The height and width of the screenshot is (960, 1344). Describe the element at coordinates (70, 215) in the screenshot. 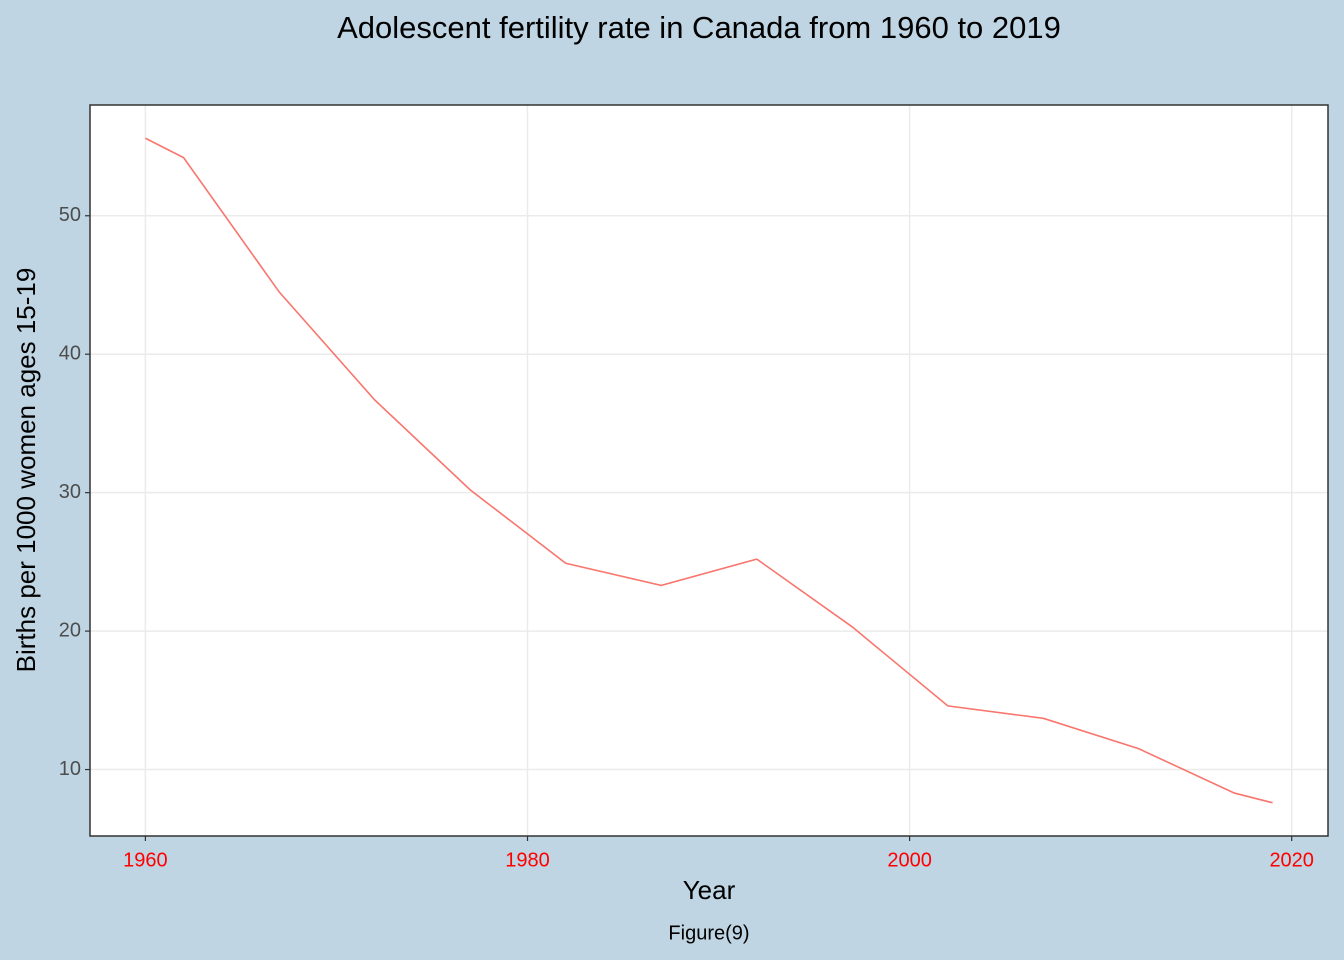

I see `y-tick-label: 50` at that location.